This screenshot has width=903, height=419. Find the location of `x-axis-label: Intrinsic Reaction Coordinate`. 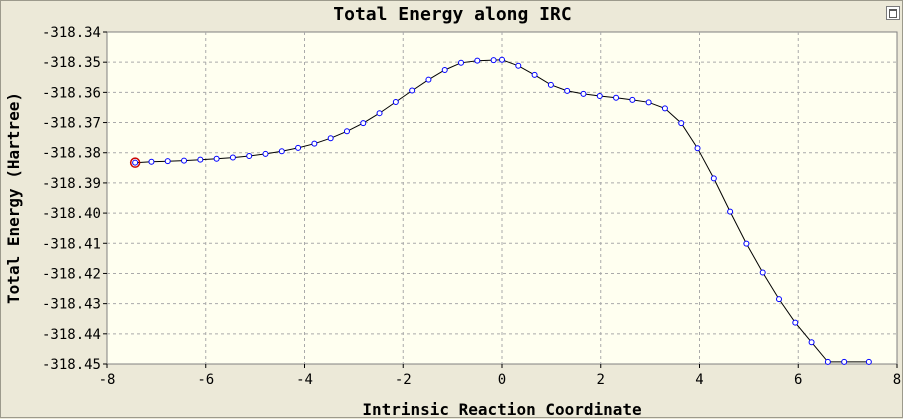

x-axis-label: Intrinsic Reaction Coordinate is located at coordinates (501, 409).